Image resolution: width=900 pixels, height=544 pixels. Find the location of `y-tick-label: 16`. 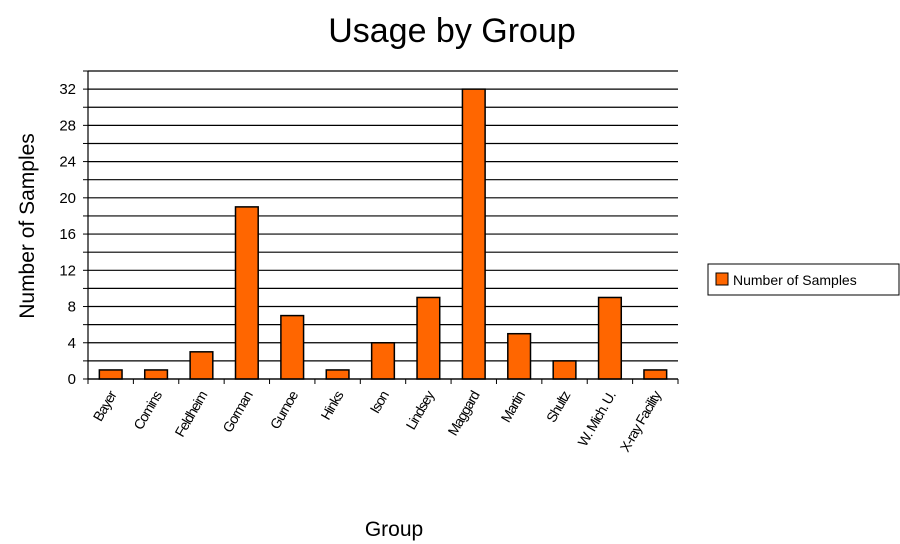

y-tick-label: 16 is located at coordinates (67, 234).